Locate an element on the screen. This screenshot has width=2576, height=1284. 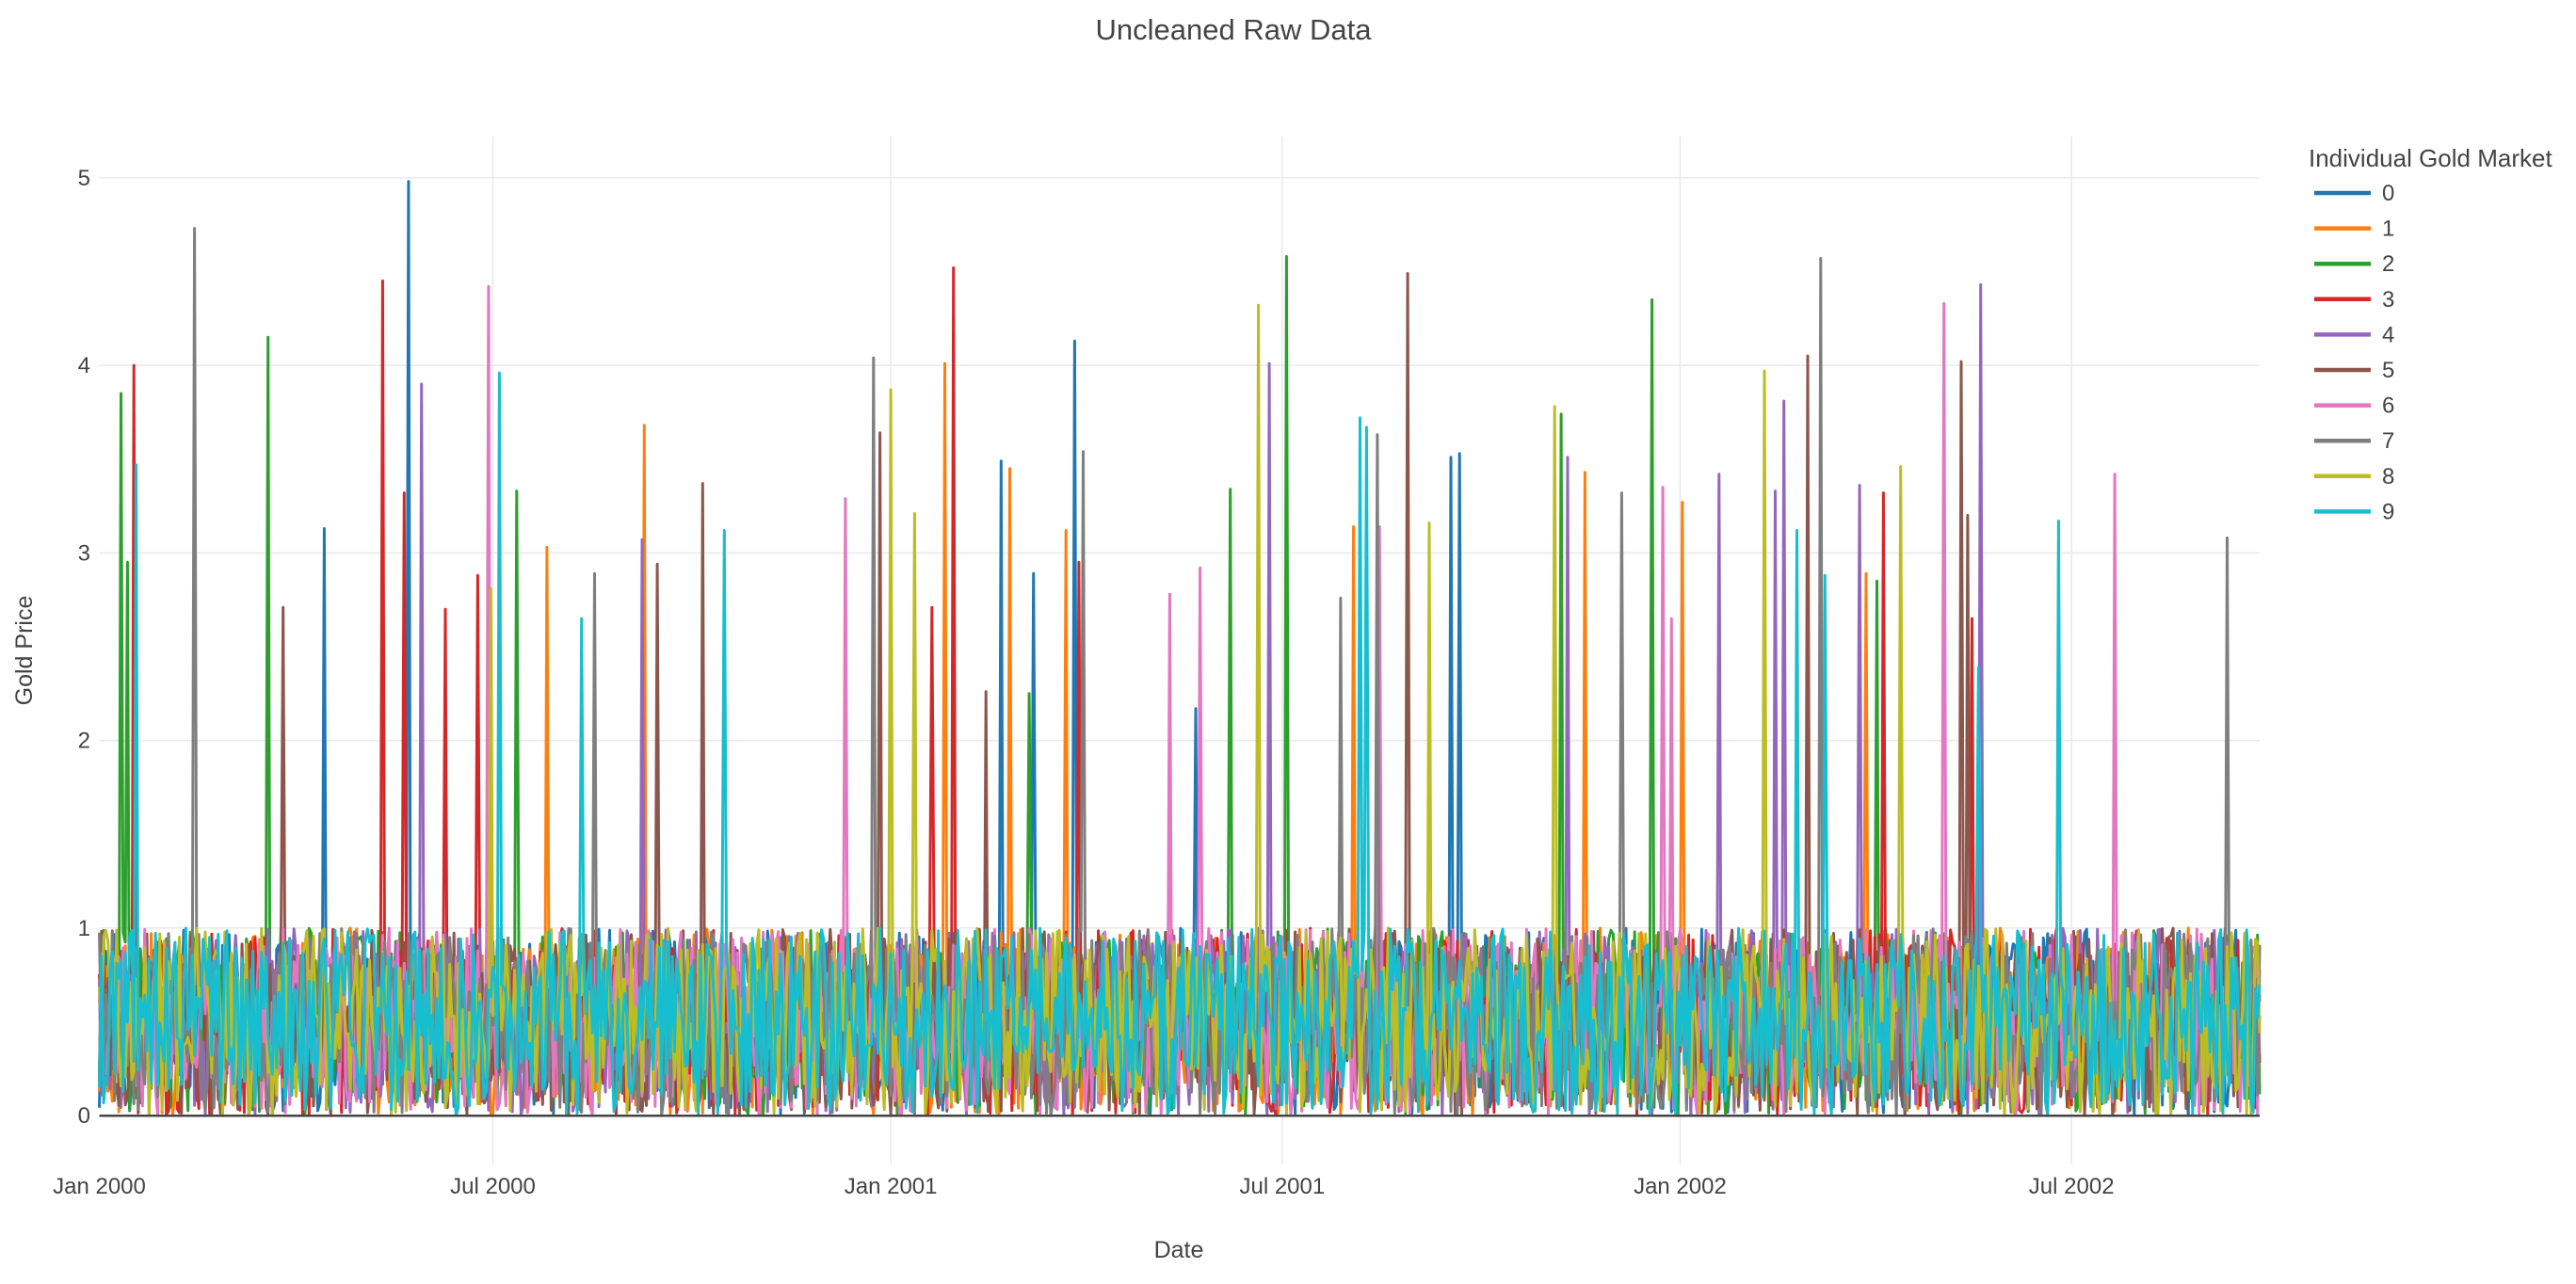
y-axis-title: Gold Price is located at coordinates (24, 651).